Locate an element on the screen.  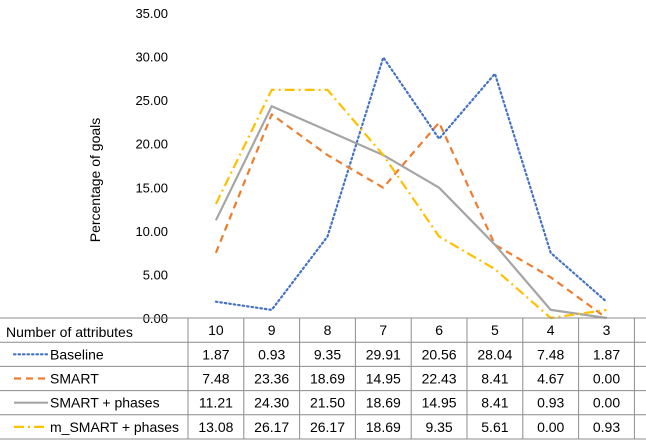
table-cell: 23.36 is located at coordinates (271, 379).